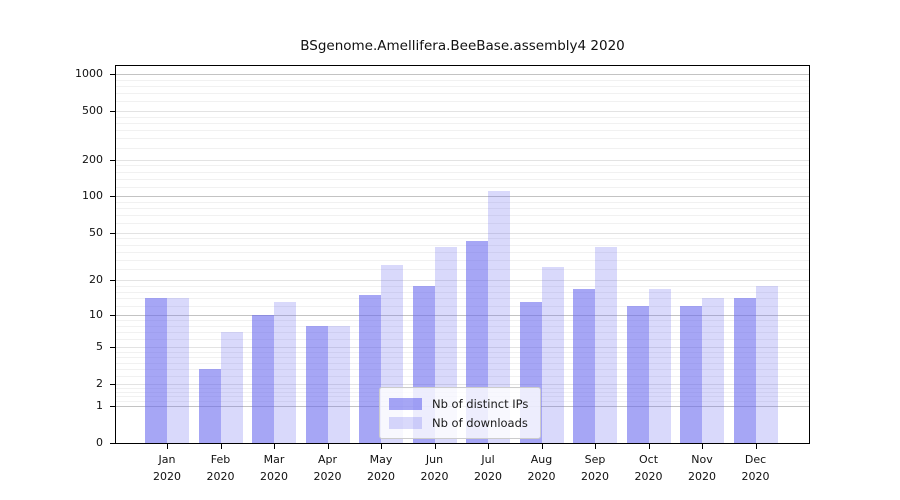 This screenshot has height=500, width=900. Describe the element at coordinates (274, 468) in the screenshot. I see `x-tick-label: Mar 2020` at that location.